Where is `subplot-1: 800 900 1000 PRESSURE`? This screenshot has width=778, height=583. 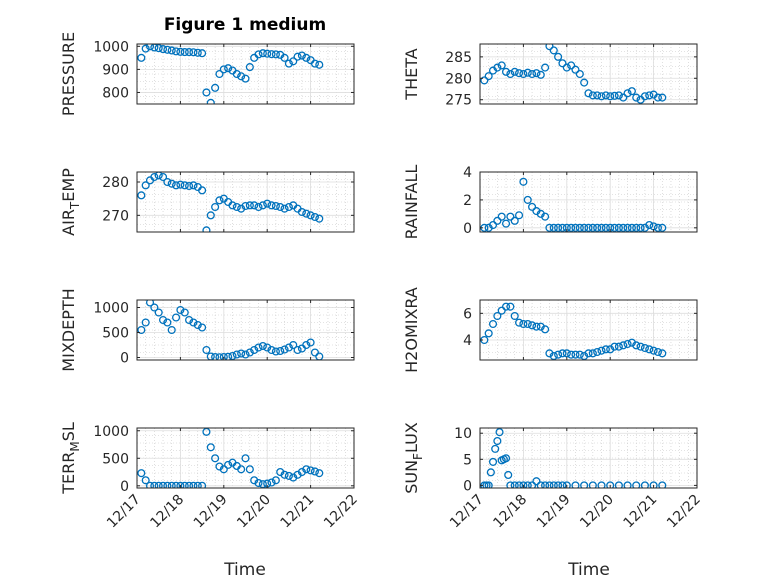
subplot-1: 800 900 1000 PRESSURE is located at coordinates (207, 74).